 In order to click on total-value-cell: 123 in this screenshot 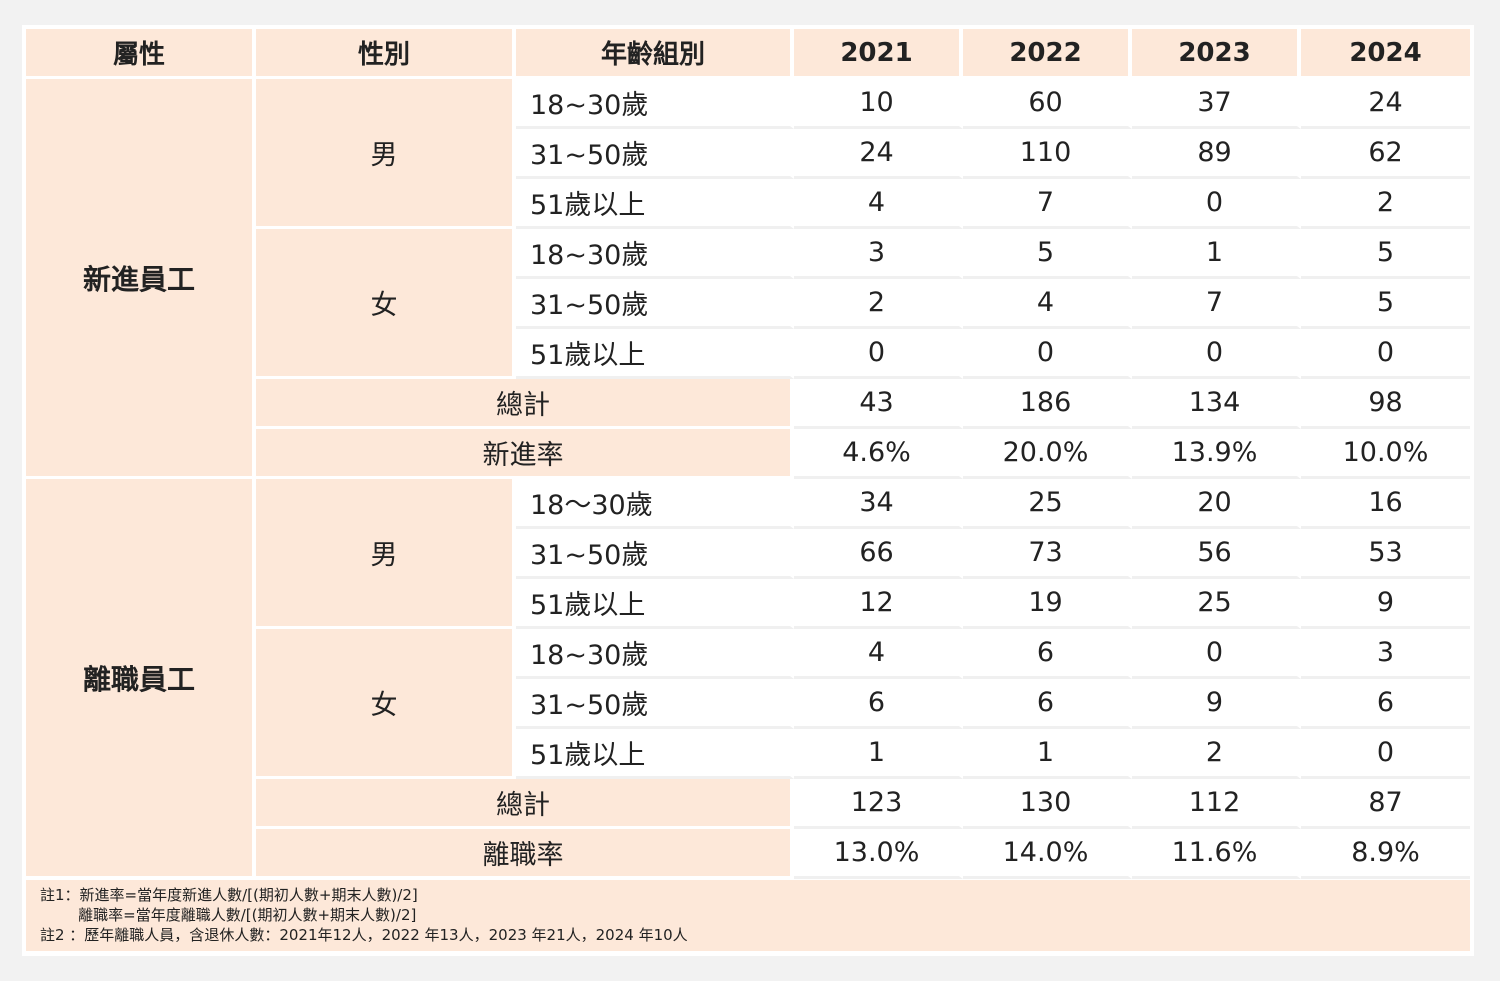, I will do `click(878, 804)`.